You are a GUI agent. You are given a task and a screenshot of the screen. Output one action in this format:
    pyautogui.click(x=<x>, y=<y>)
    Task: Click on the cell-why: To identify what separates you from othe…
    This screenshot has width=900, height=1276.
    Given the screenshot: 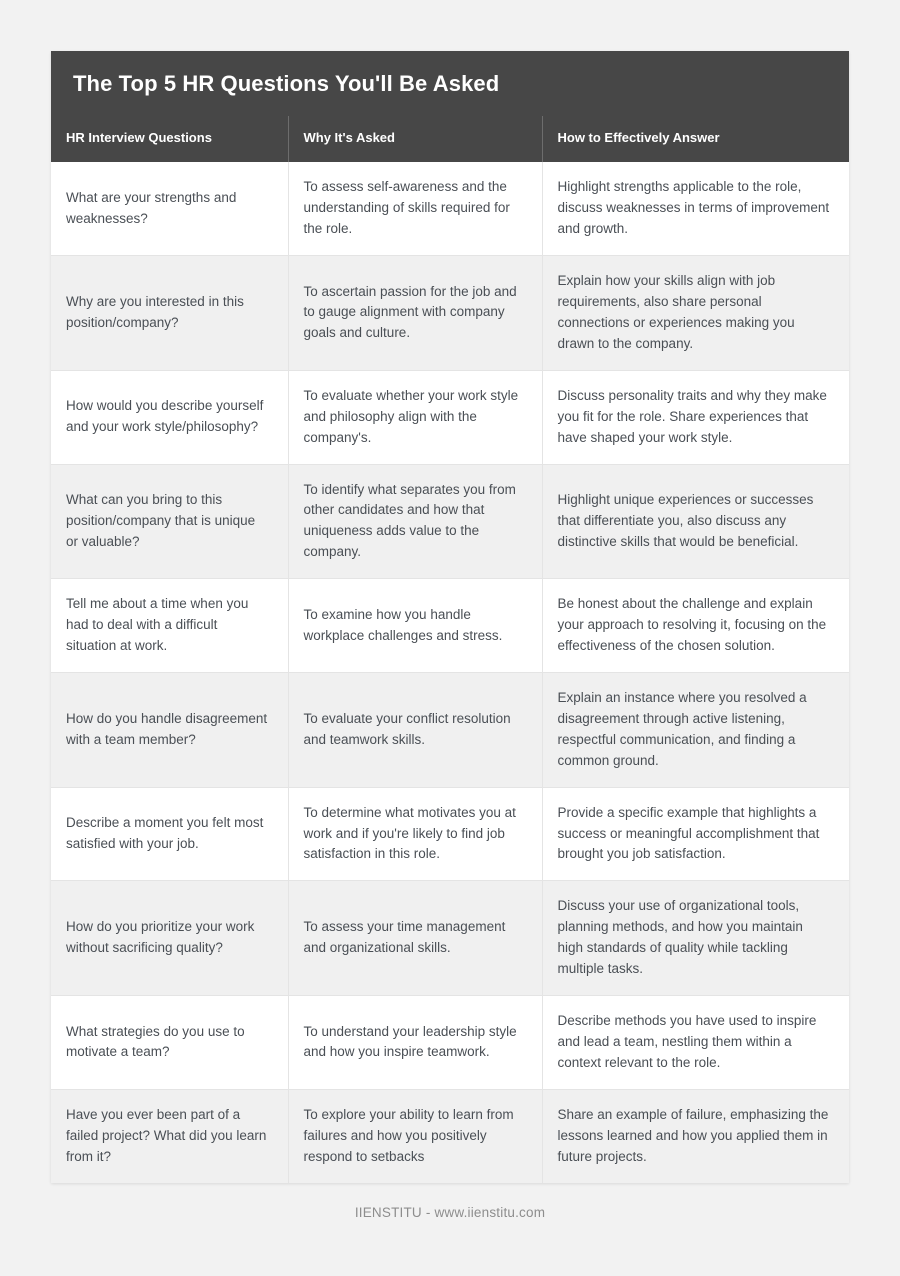 What is the action you would take?
    pyautogui.click(x=415, y=522)
    